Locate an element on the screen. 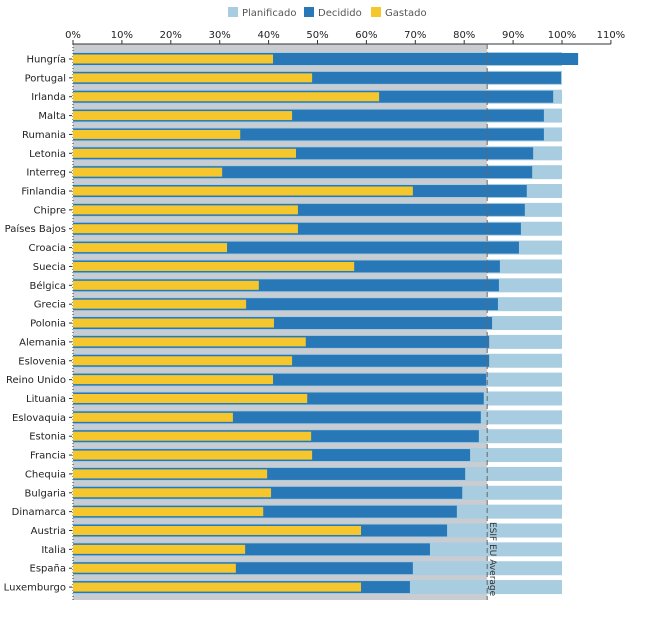 Image resolution: width=654 pixels, height=617 pixels. category-label: Francia is located at coordinates (48, 456).